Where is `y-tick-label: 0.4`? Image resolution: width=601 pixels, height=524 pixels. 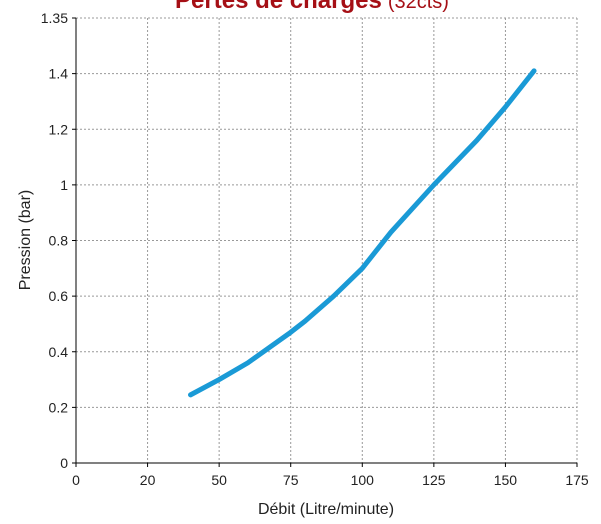 y-tick-label: 0.4 is located at coordinates (59, 352).